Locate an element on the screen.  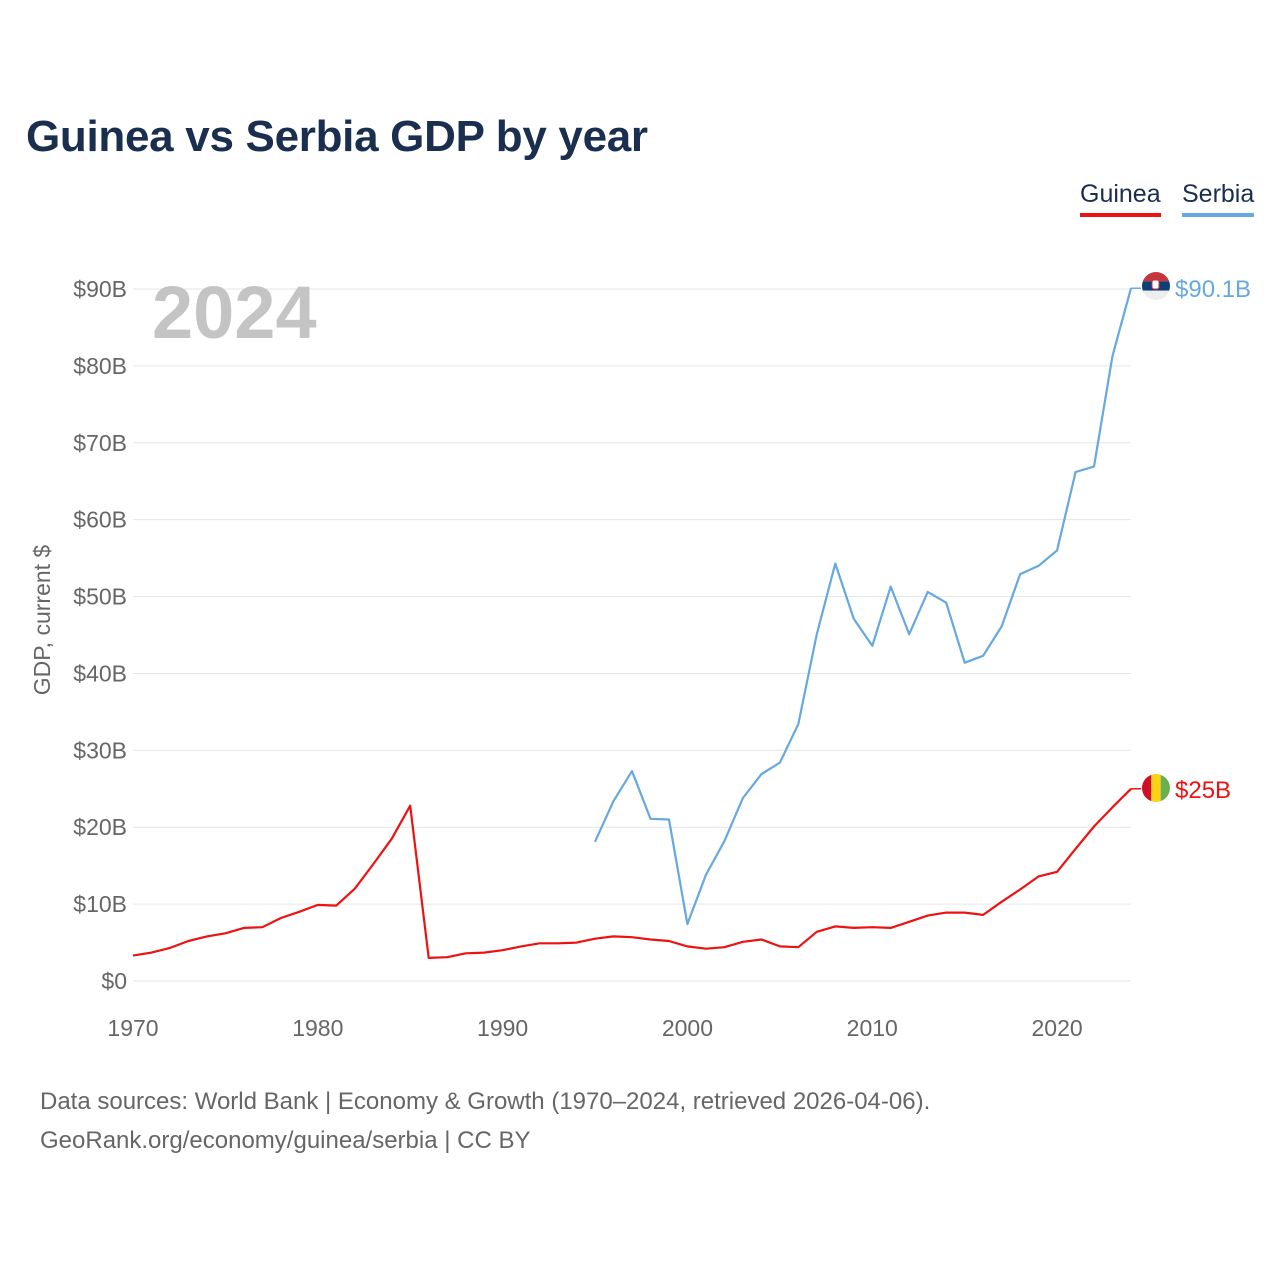
year-watermark: 2024 is located at coordinates (234, 312).